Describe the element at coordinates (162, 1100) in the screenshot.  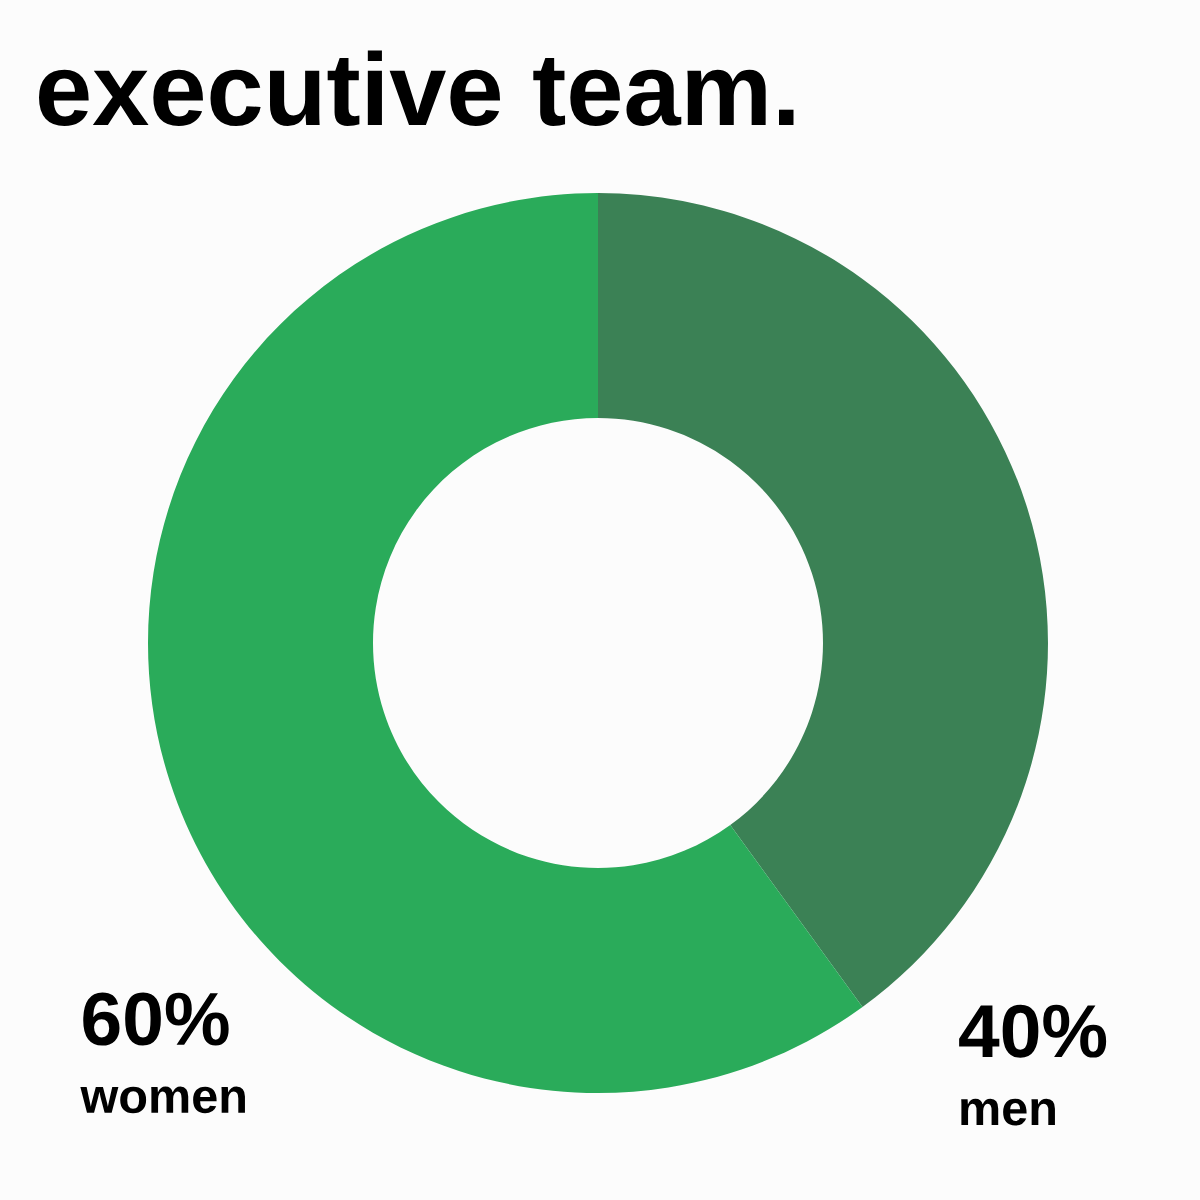
I see `slice-label: women` at that location.